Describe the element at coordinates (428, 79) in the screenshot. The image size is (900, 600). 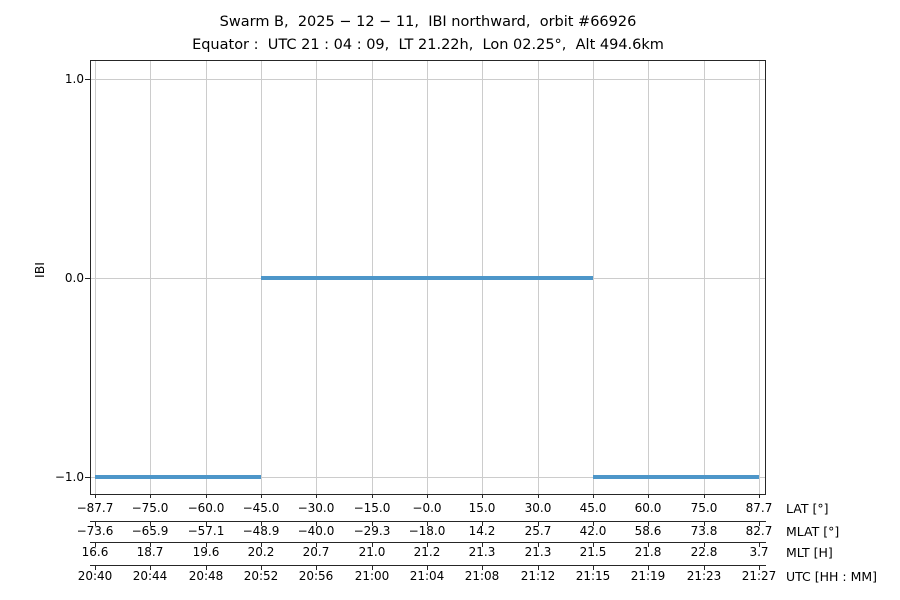
I see `y-gridline` at that location.